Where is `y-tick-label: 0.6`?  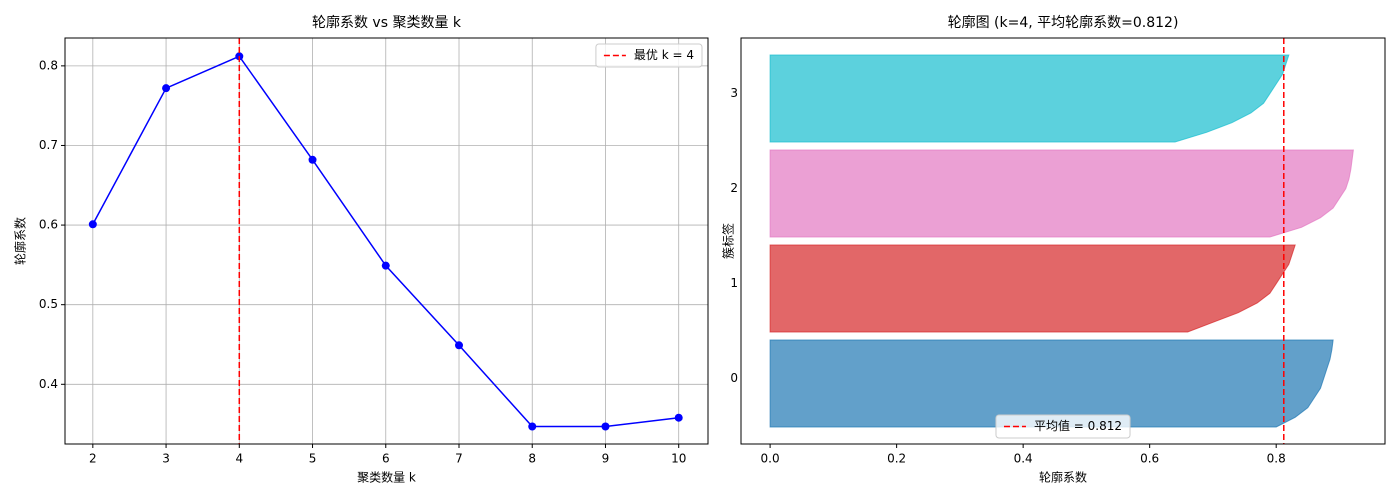 y-tick-label: 0.6 is located at coordinates (48, 225).